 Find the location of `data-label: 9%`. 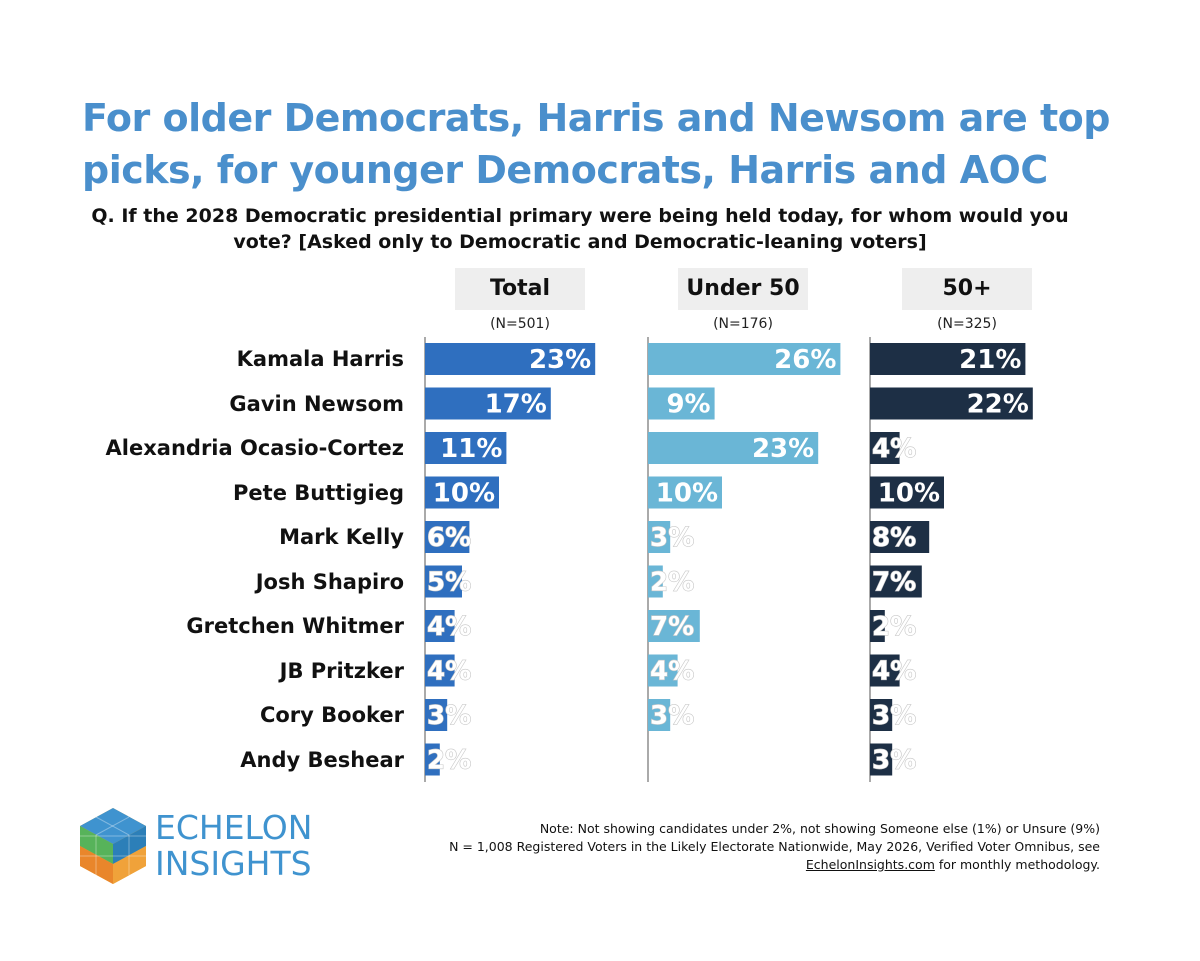

data-label: 9% is located at coordinates (688, 405).